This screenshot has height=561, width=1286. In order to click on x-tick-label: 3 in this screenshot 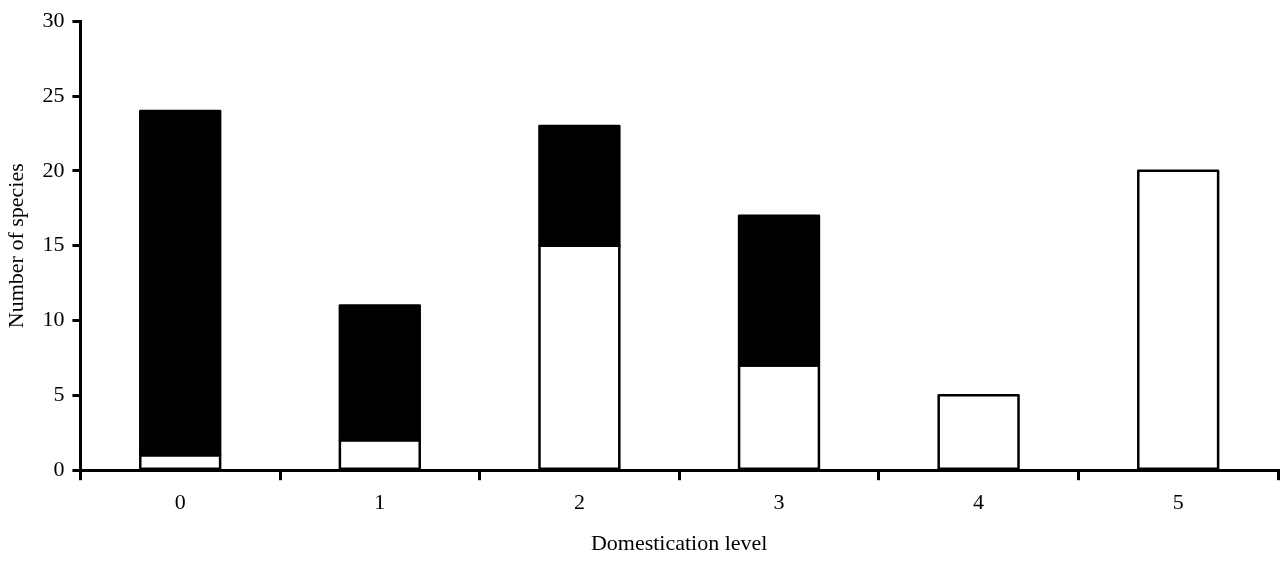, I will do `click(779, 502)`.